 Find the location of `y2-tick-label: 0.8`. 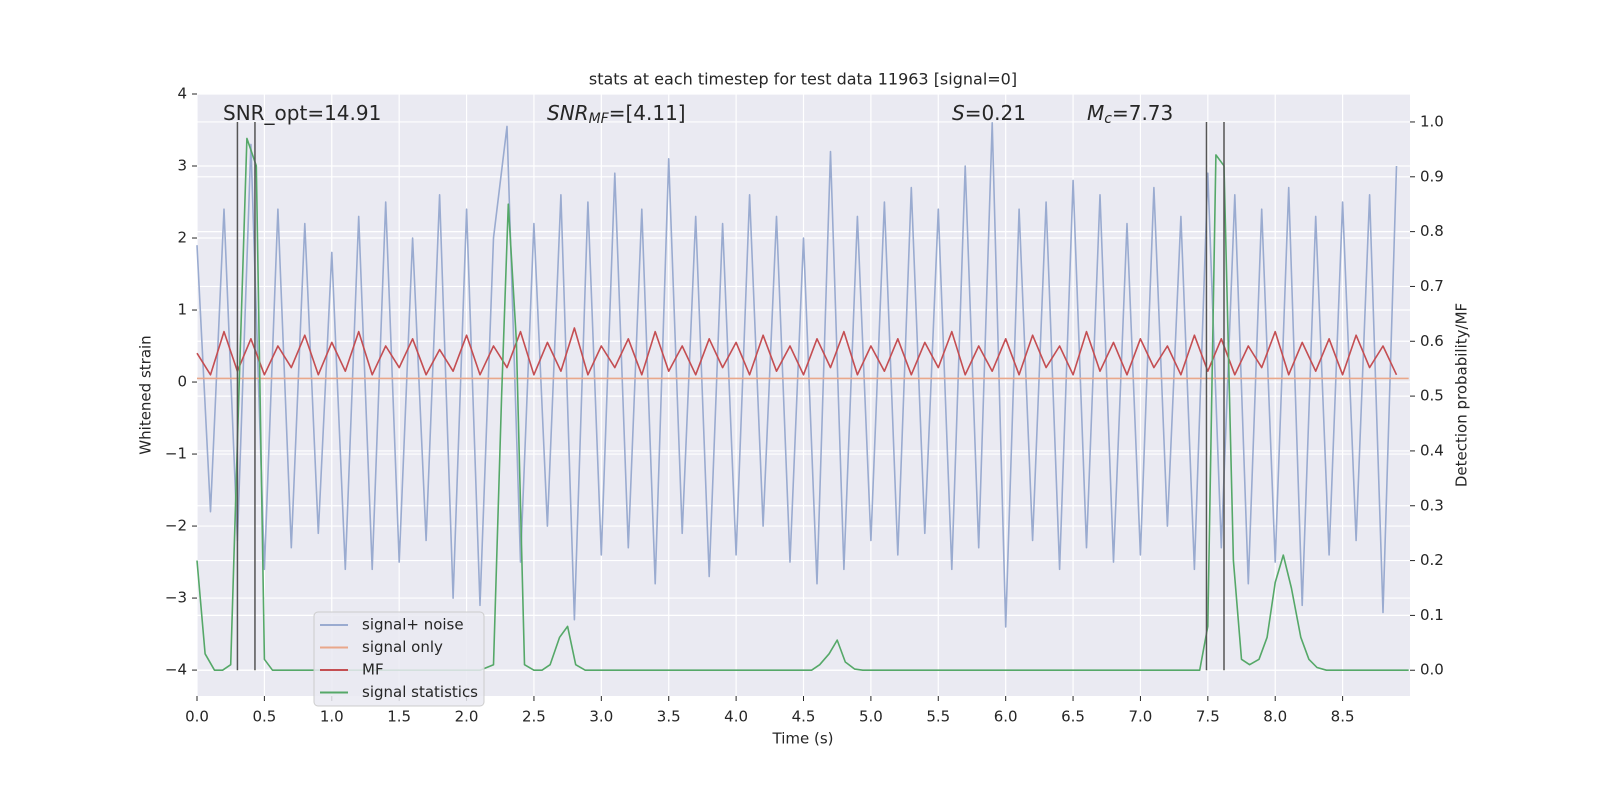

y2-tick-label: 0.8 is located at coordinates (1432, 231).